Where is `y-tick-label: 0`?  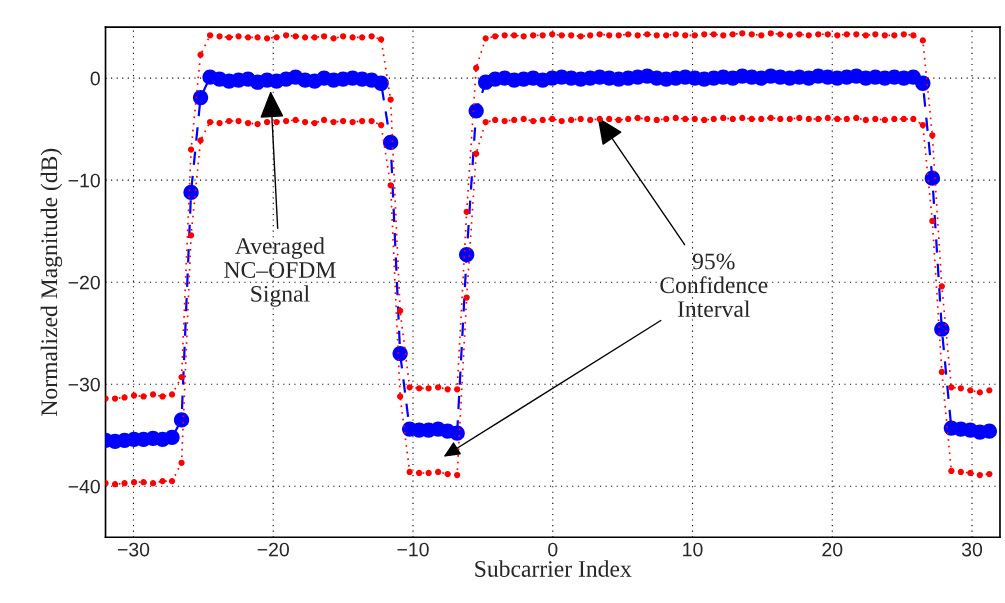
y-tick-label: 0 is located at coordinates (95, 78).